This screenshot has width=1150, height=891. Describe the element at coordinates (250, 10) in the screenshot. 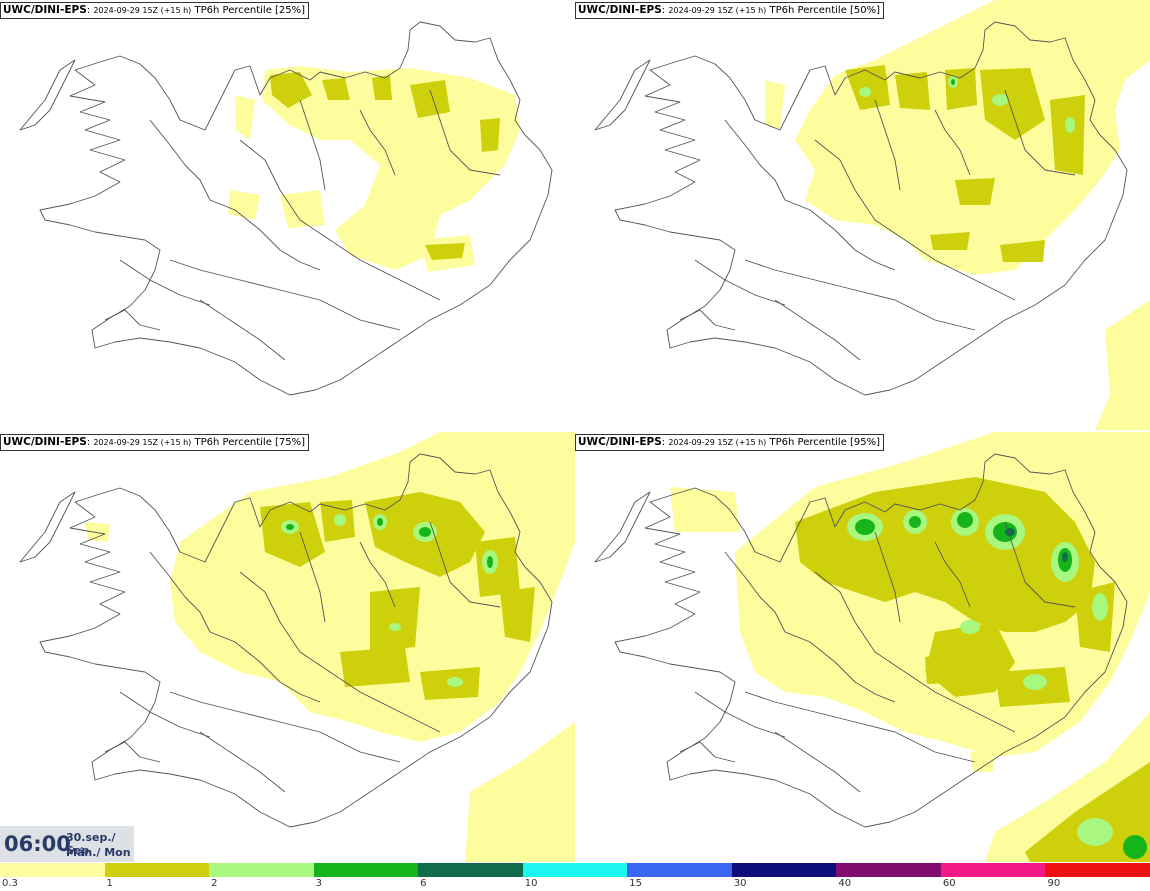

I see `percentile-label: TP6h Percentile [25%]` at that location.